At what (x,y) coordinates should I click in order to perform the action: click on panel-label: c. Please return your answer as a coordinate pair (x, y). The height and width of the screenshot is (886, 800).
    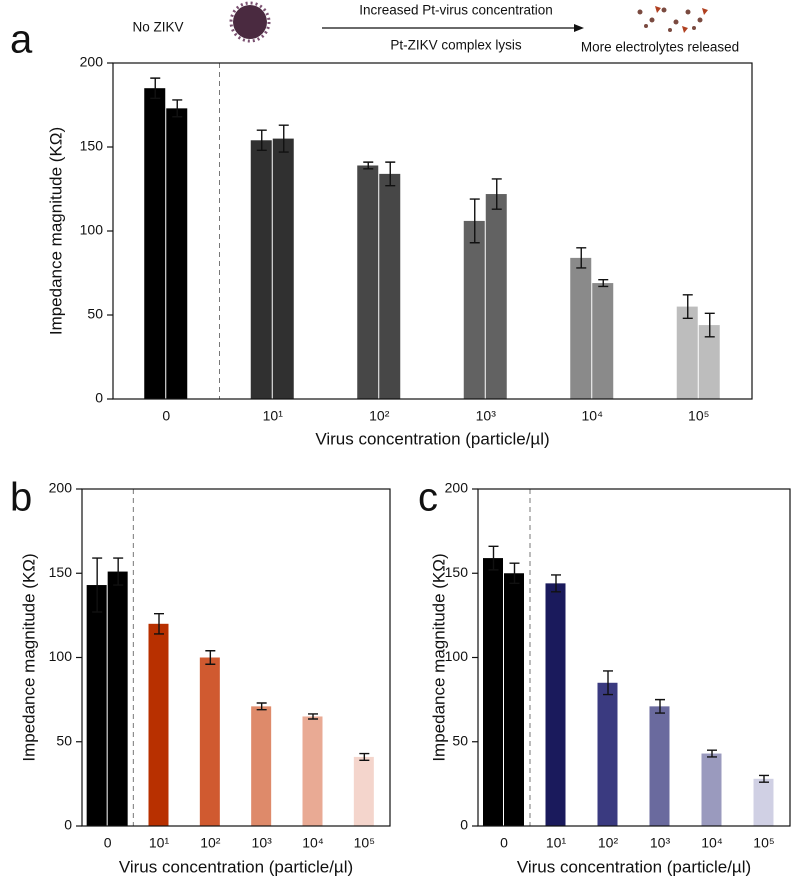
    Looking at the image, I should click on (428, 498).